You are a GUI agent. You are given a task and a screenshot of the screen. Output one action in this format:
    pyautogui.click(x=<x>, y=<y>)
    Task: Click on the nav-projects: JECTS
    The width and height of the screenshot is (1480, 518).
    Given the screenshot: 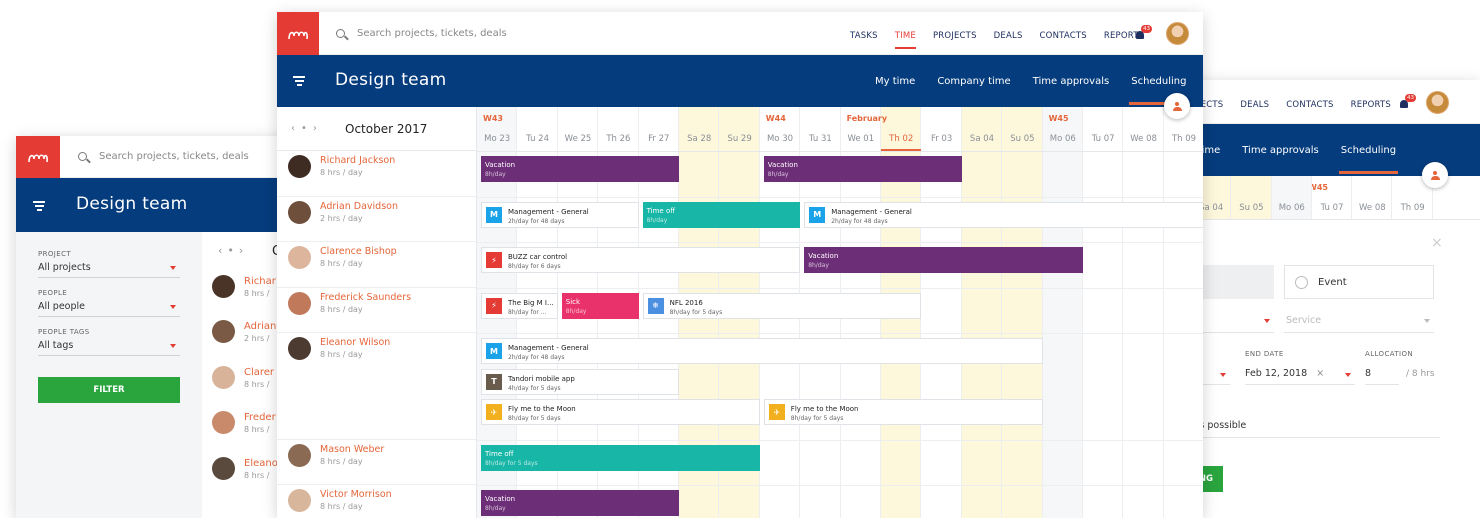 What is the action you would take?
    pyautogui.click(x=1211, y=105)
    